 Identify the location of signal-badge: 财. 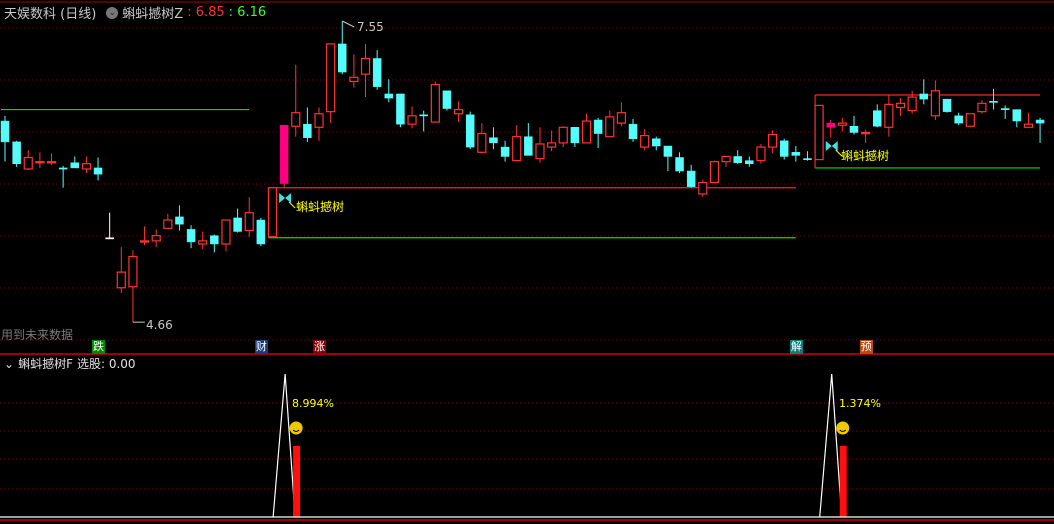
(261, 347).